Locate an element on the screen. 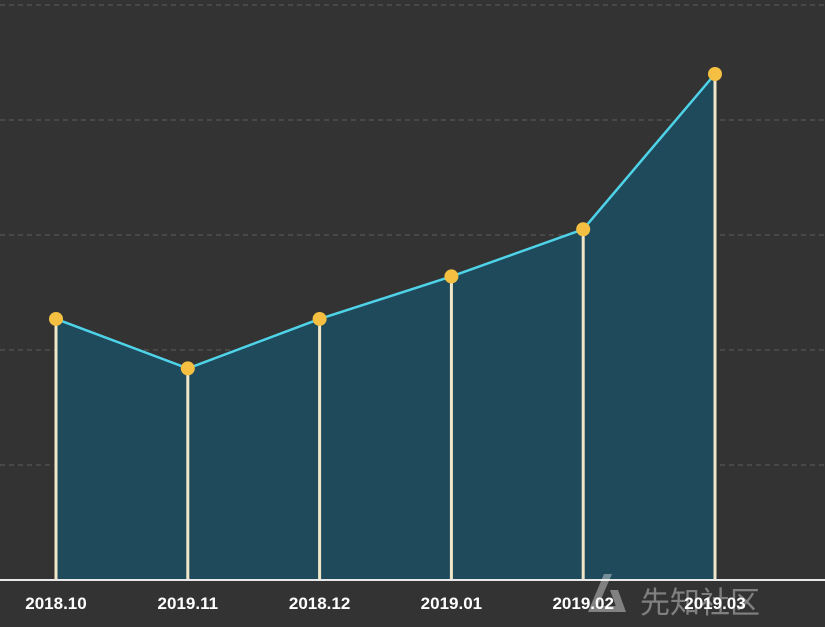 Image resolution: width=825 pixels, height=627 pixels. x-tick-label: 2018.12 is located at coordinates (319, 603).